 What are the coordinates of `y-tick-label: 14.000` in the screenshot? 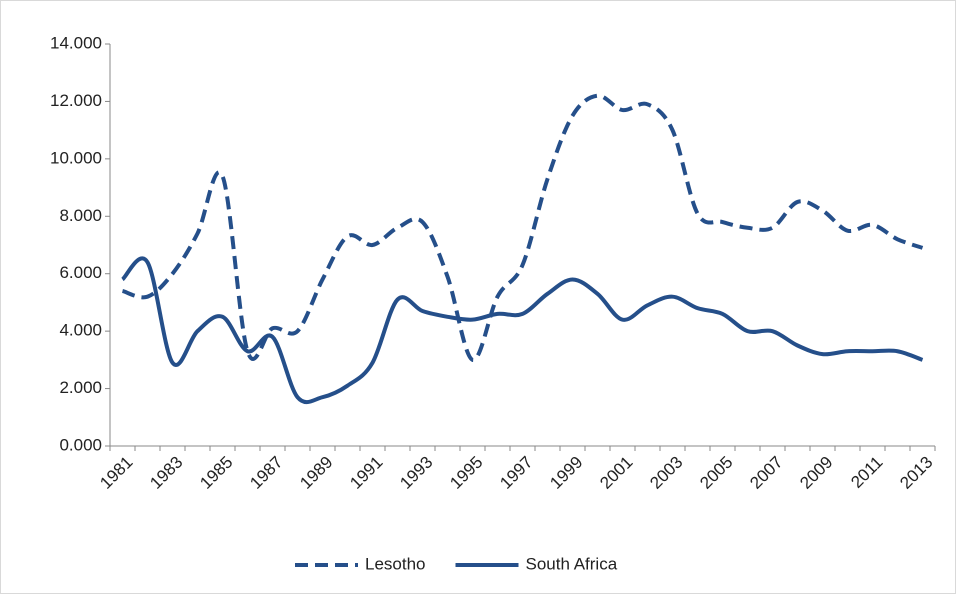 It's located at (76, 42).